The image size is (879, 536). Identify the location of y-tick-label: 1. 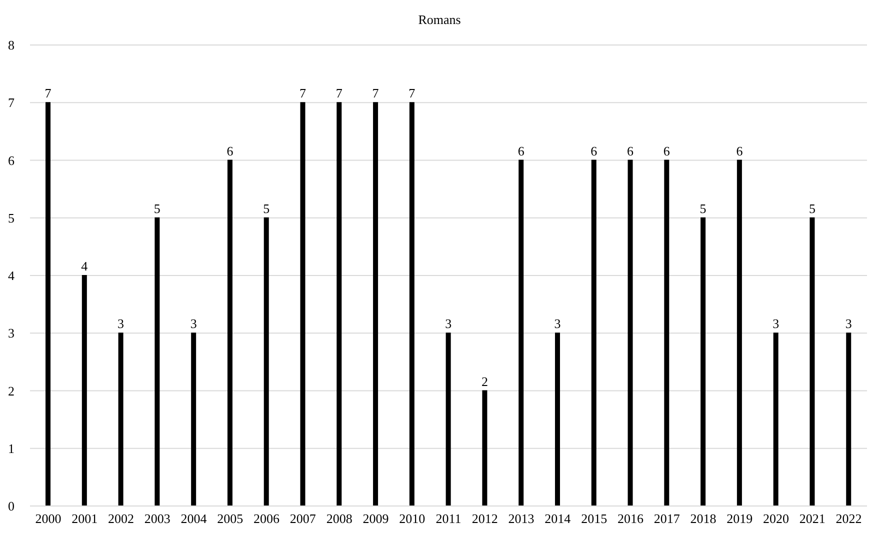
(11, 448).